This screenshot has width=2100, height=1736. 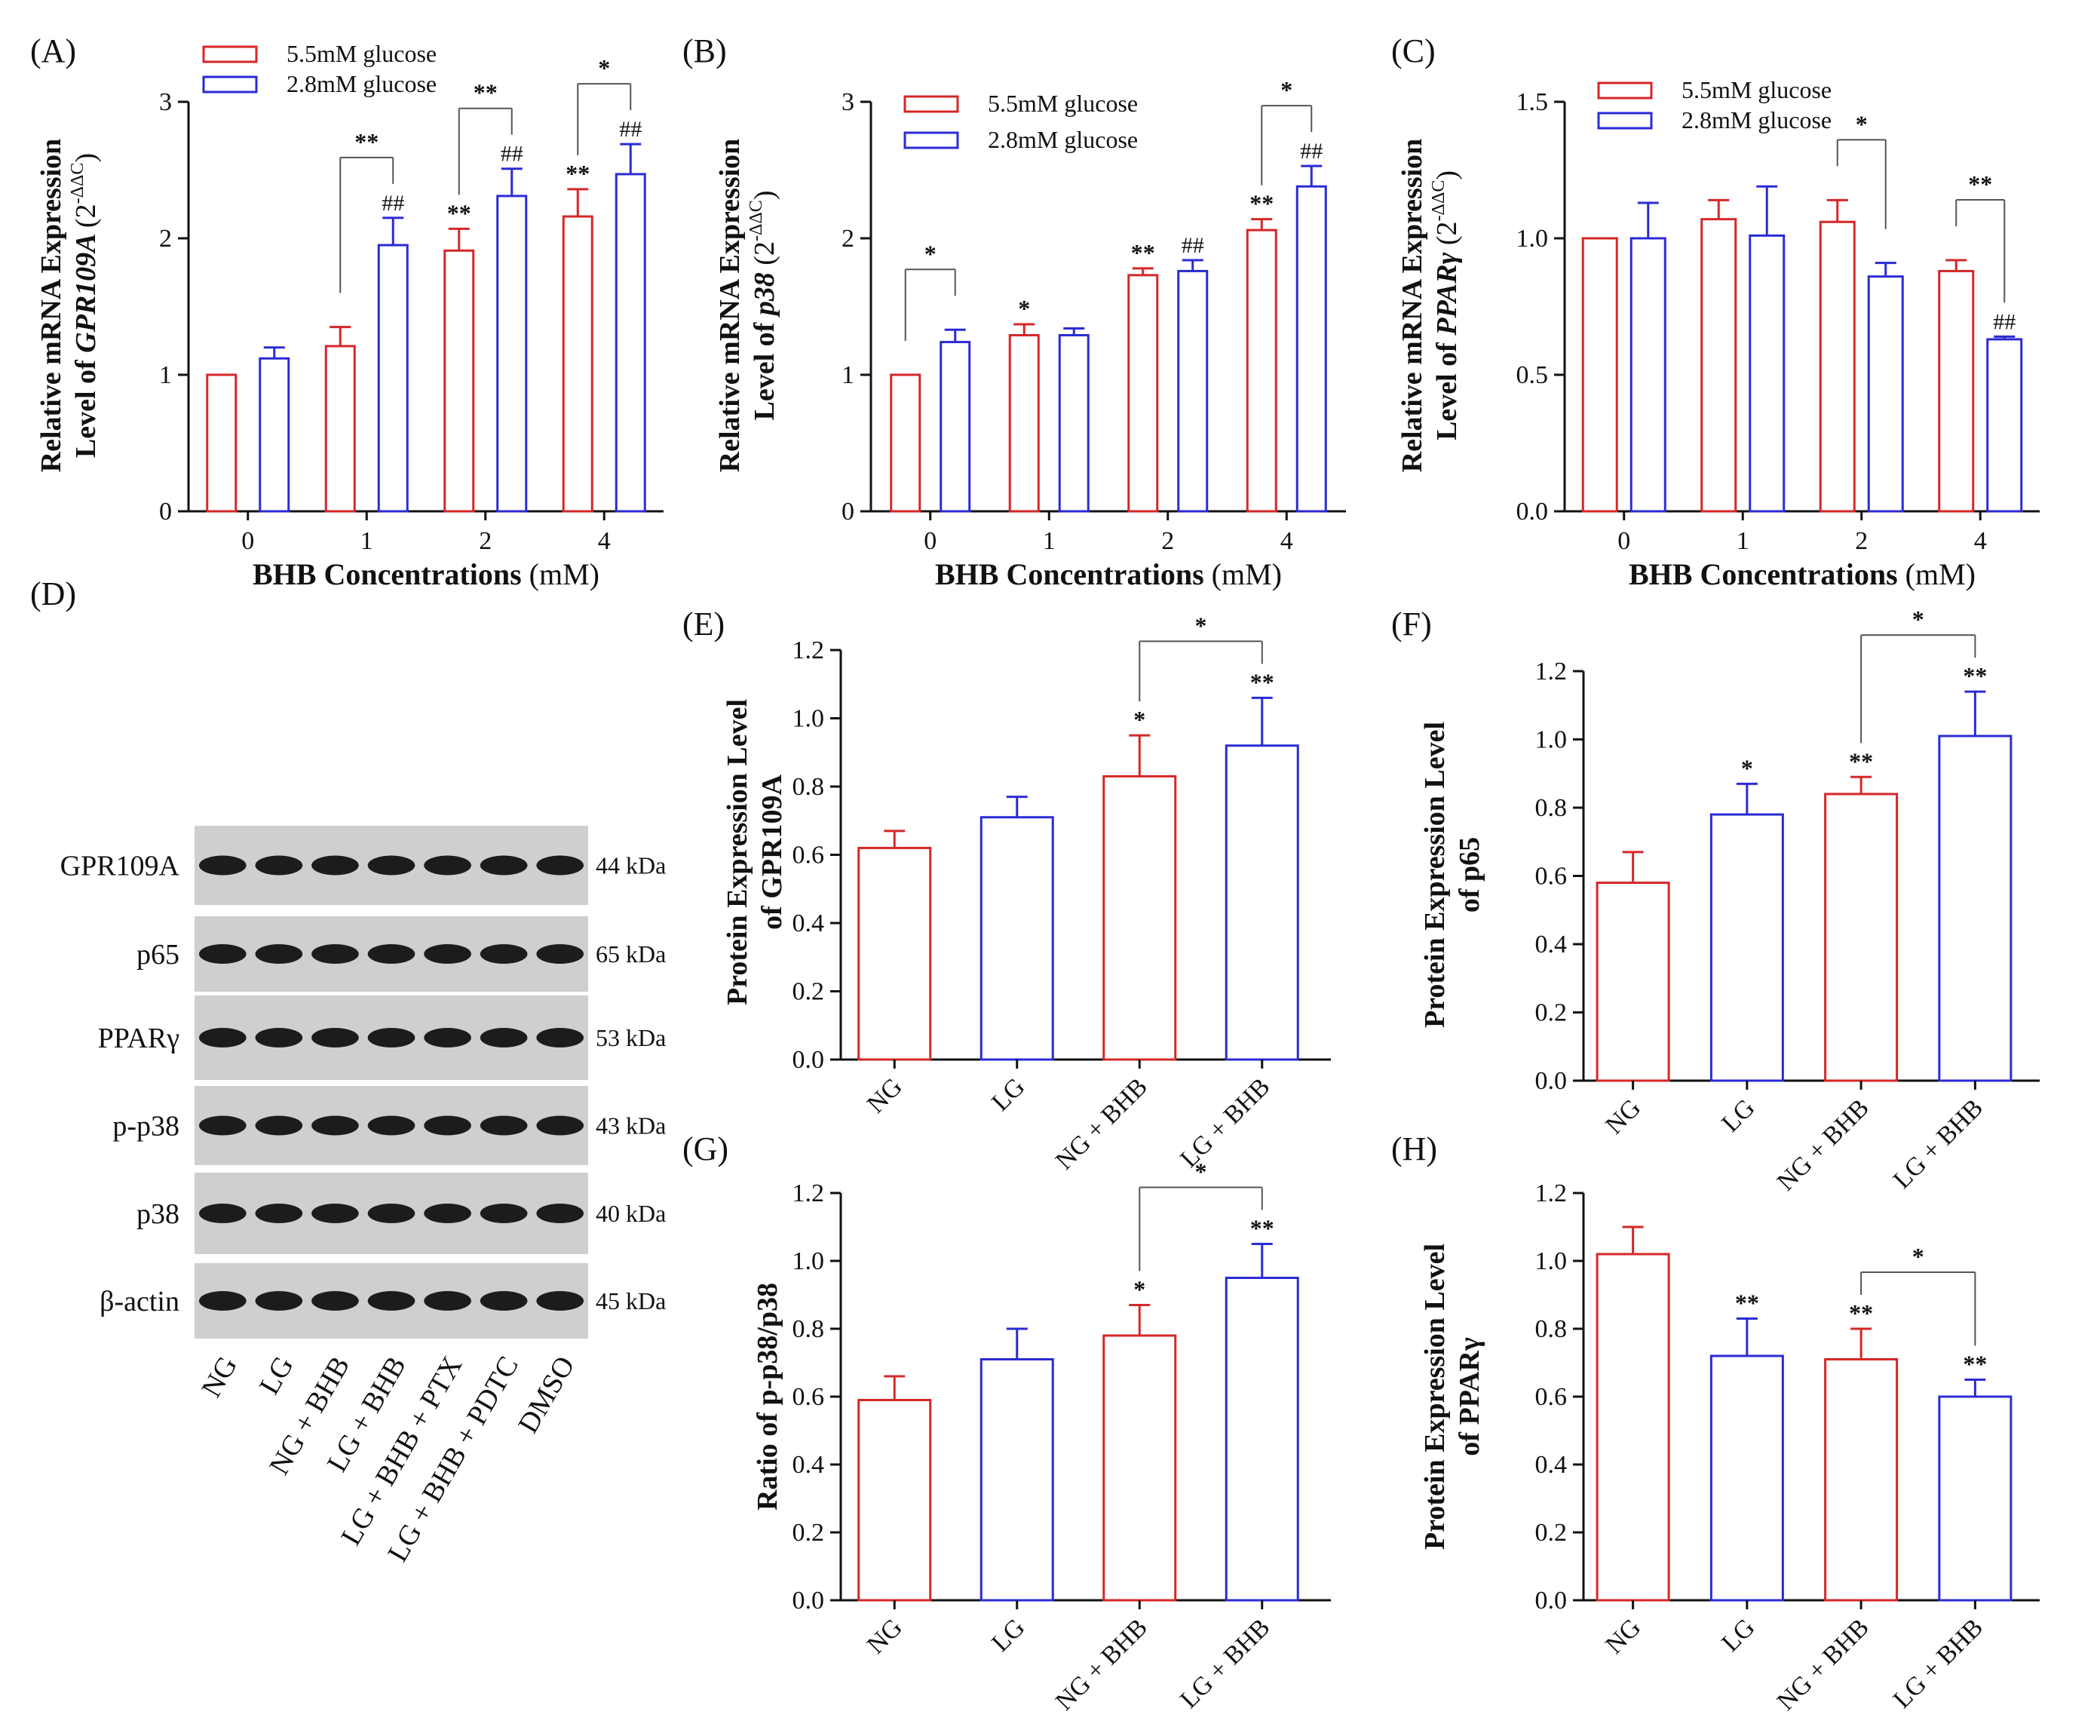 I want to click on y-tick-label: 0.4, so click(x=1552, y=945).